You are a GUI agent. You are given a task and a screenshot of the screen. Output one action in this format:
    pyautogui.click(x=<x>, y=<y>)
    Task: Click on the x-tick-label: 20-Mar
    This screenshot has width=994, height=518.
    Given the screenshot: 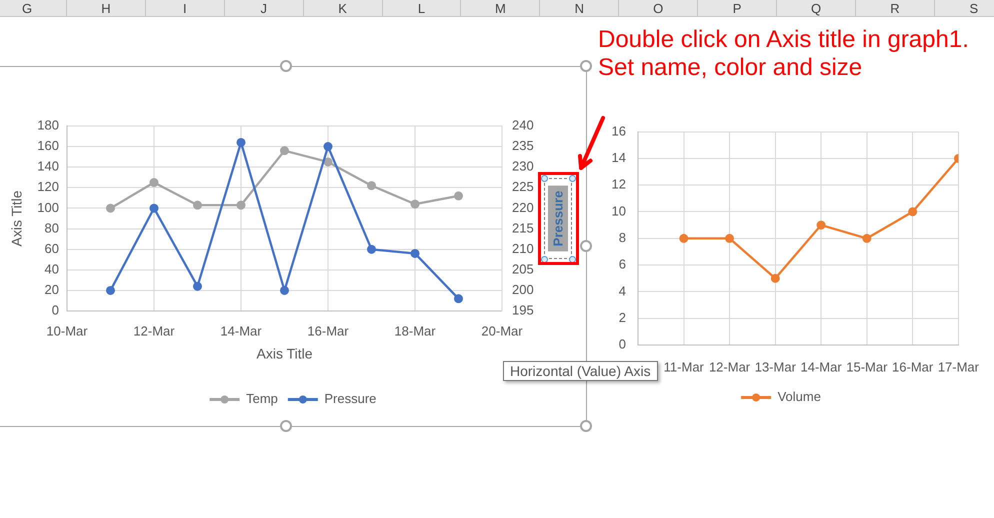 What is the action you would take?
    pyautogui.click(x=502, y=330)
    